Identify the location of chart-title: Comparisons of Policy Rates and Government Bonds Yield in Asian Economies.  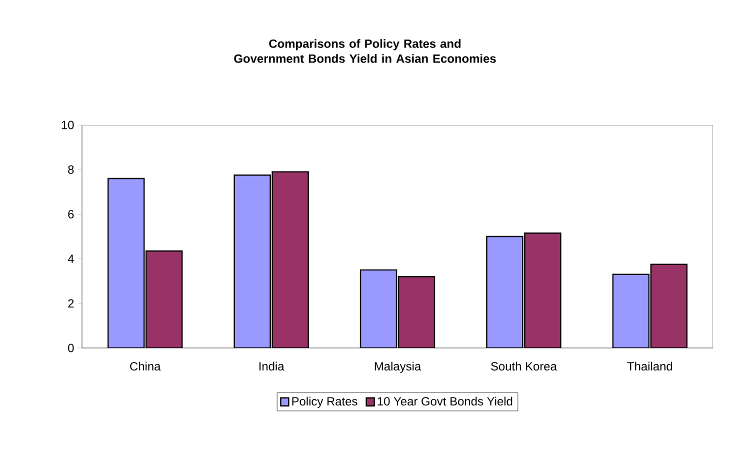
(365, 51).